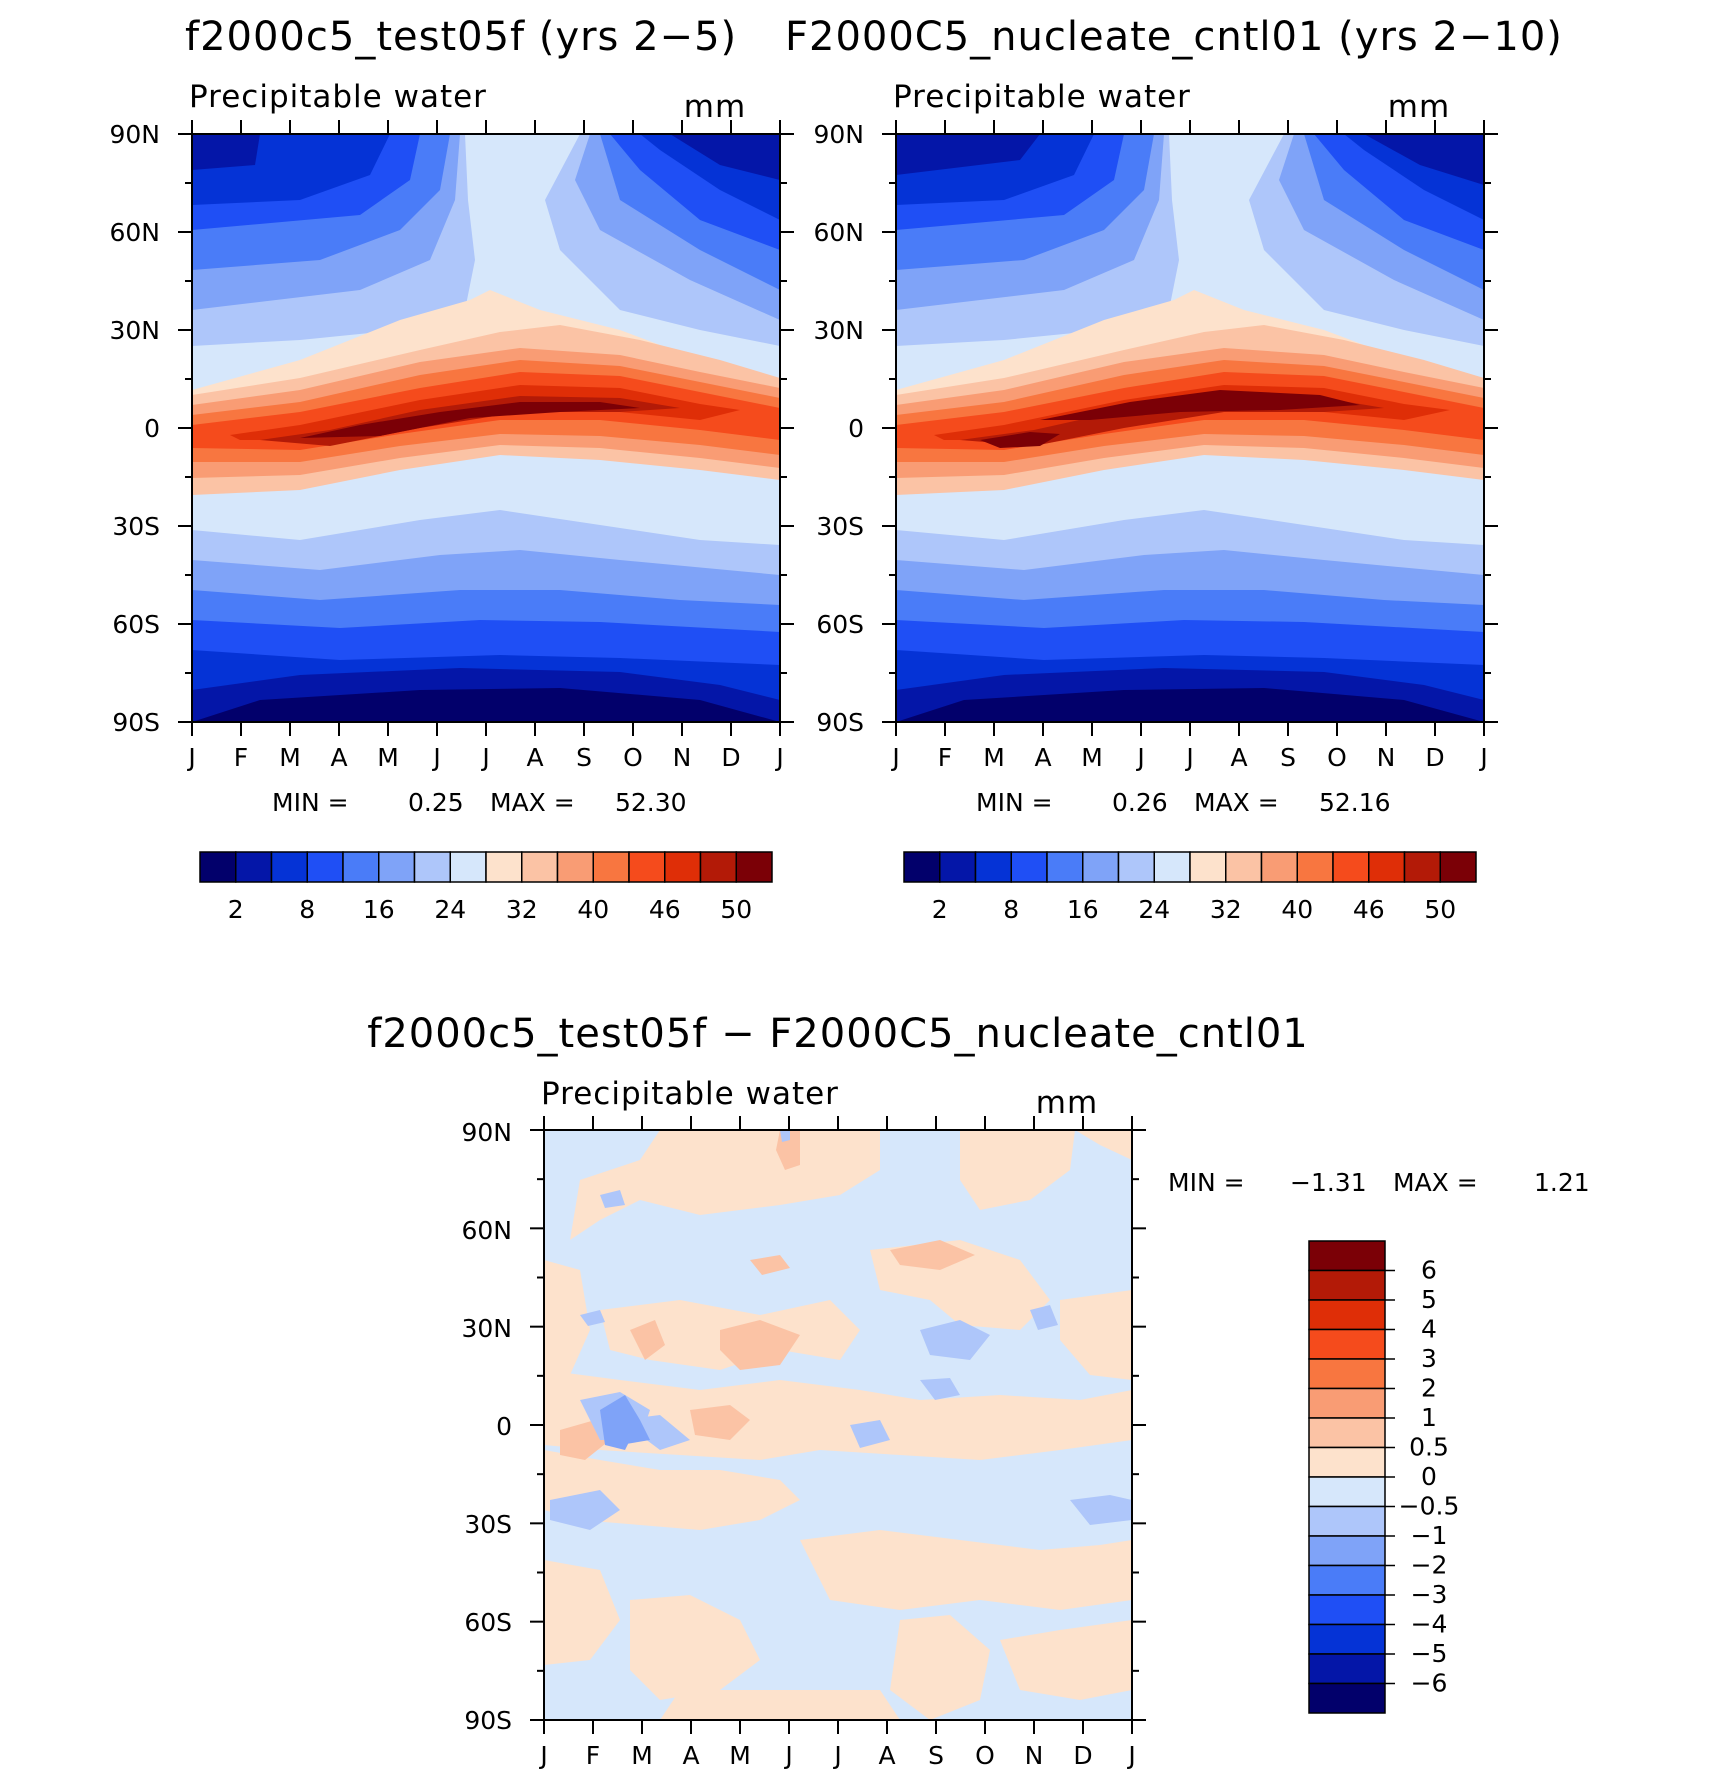  I want to click on panel-1-colorbar: 2 8 16 24 32 40 46 50, so click(486, 887).